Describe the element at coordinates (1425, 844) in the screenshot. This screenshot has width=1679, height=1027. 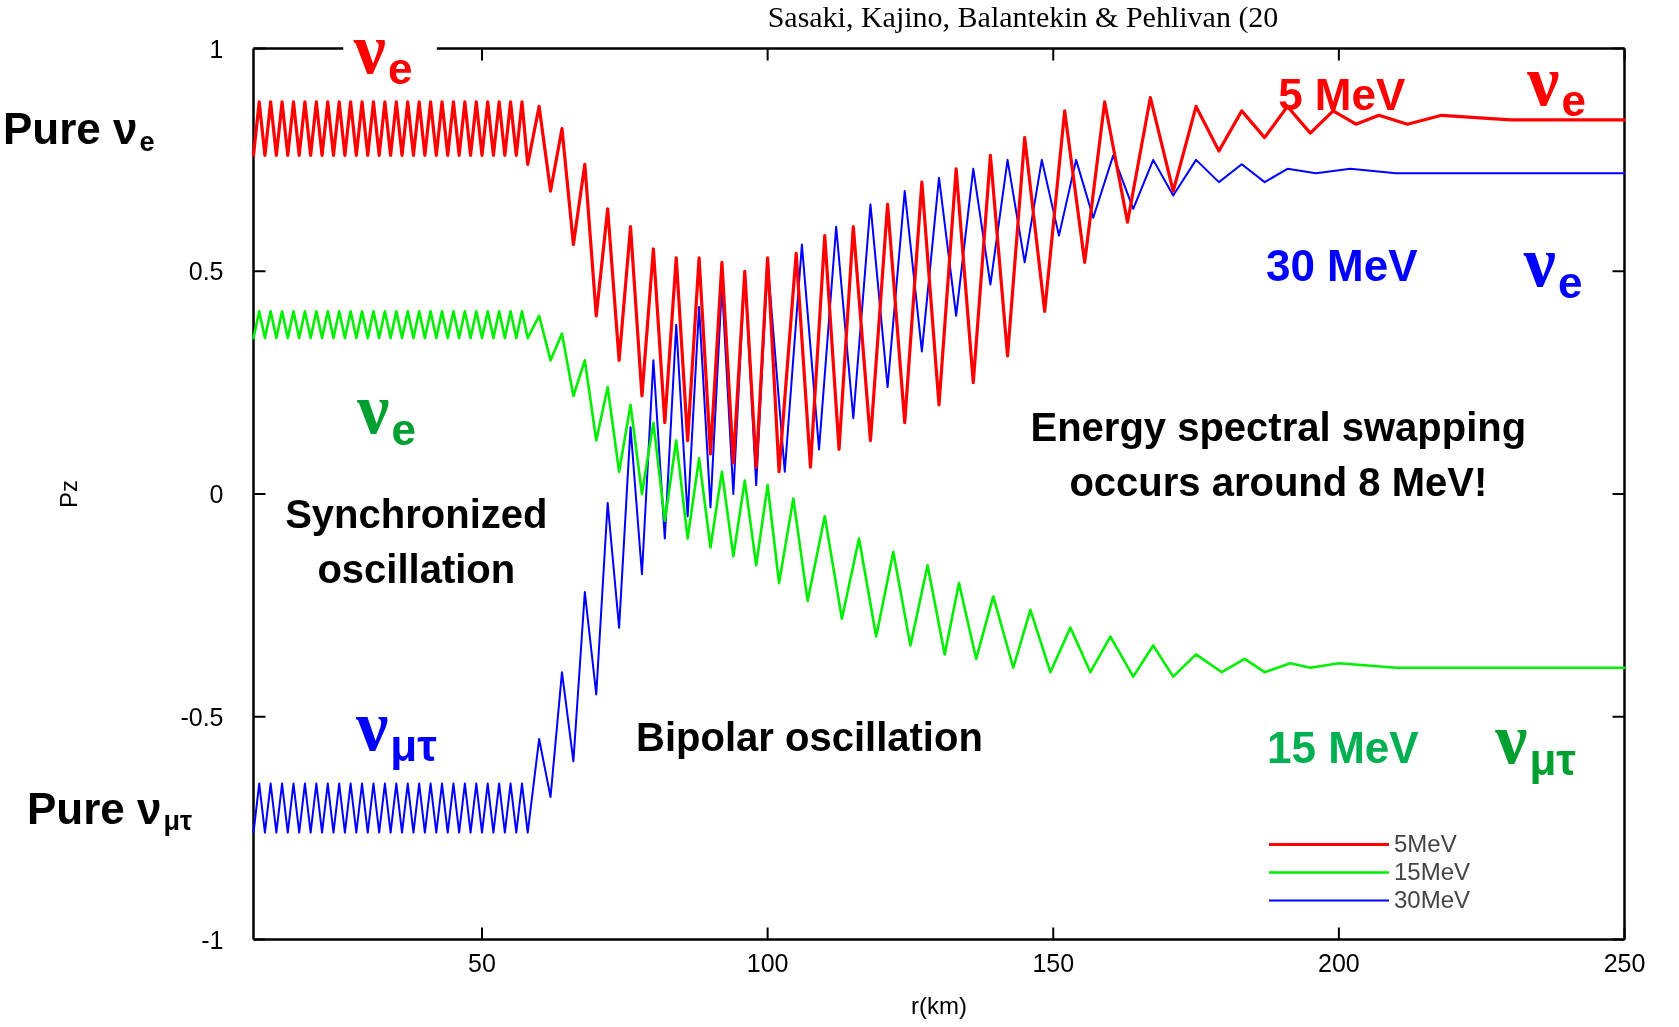
I see `legend-label: 5MeV` at that location.